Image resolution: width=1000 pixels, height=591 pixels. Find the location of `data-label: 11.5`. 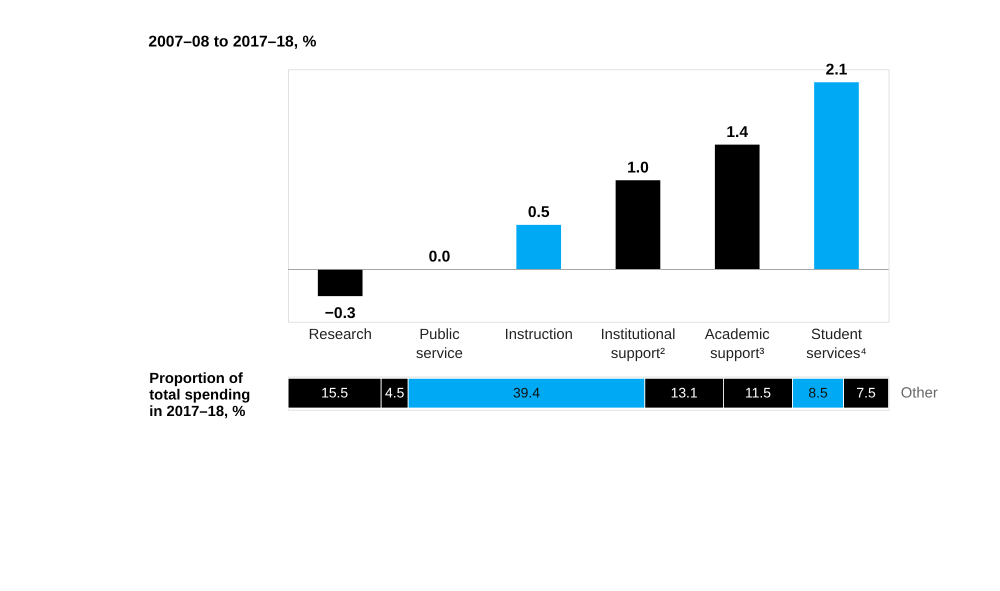

data-label: 11.5 is located at coordinates (758, 392).